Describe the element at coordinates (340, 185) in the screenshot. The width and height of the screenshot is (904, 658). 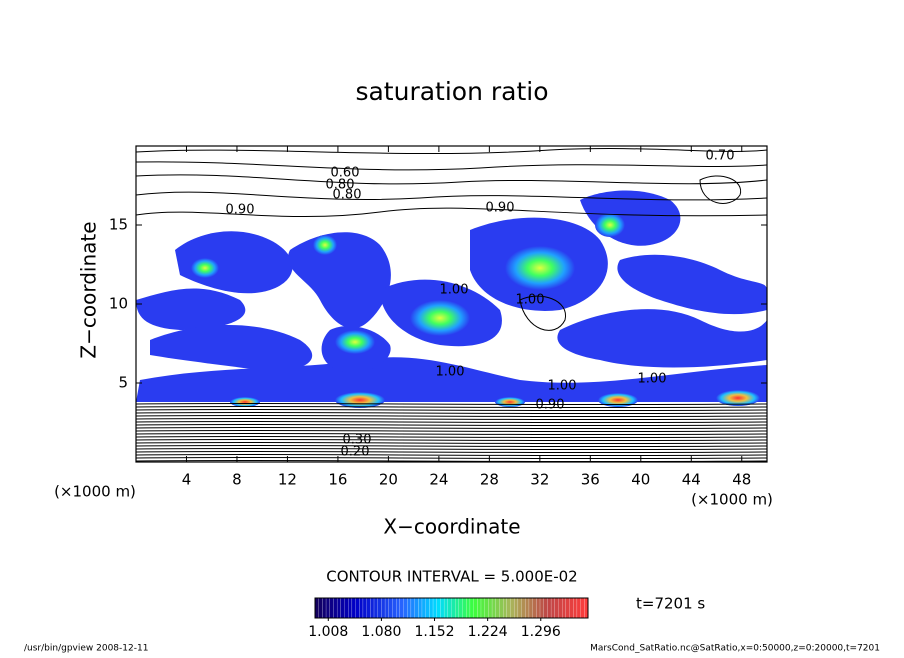
I see `contour-label: 0.80` at that location.